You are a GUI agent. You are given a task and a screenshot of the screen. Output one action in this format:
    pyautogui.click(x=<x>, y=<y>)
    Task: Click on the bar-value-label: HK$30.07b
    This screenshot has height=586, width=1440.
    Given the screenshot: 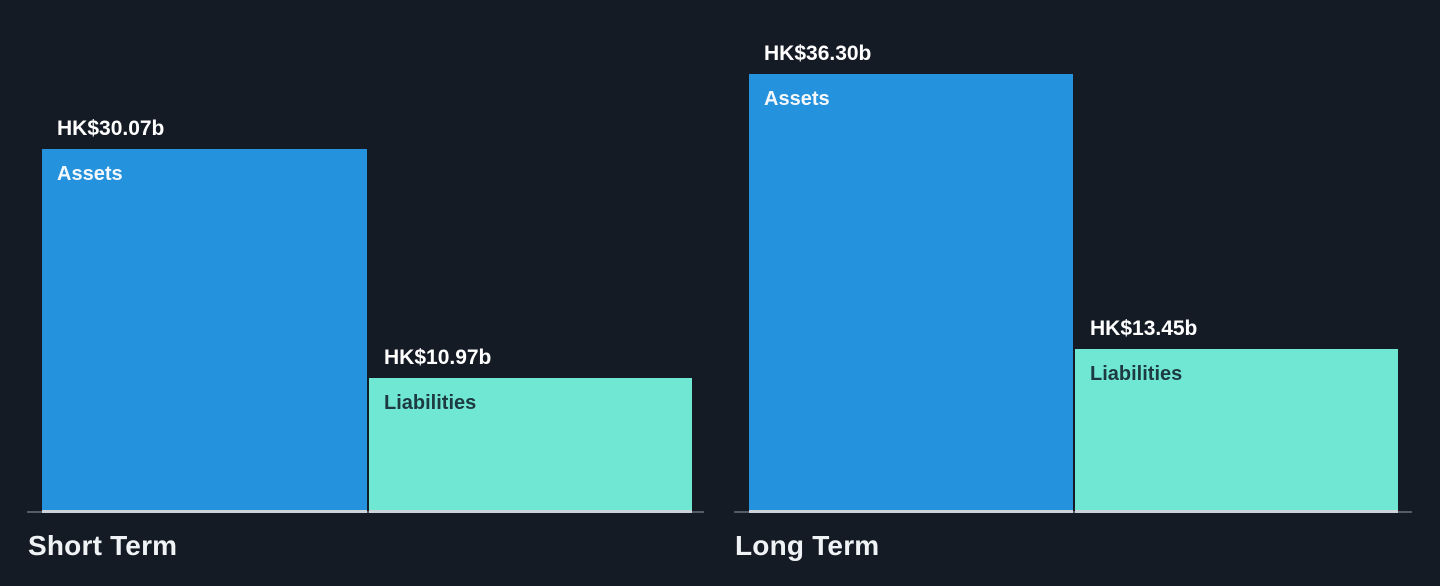 What is the action you would take?
    pyautogui.click(x=111, y=128)
    